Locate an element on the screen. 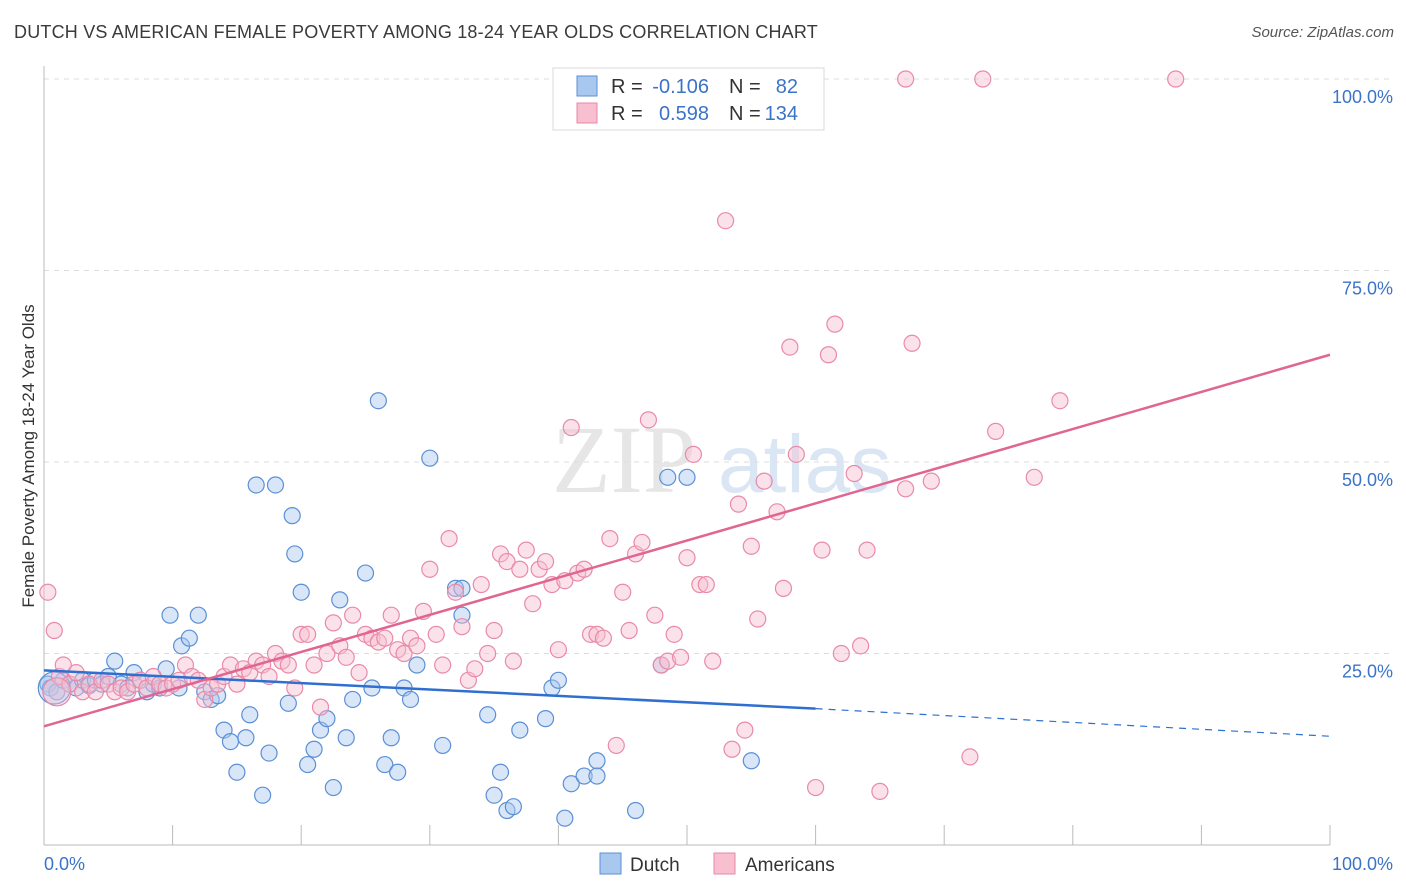 The height and width of the screenshot is (892, 1406). series-legend: Dutch Americans is located at coordinates (717, 864).